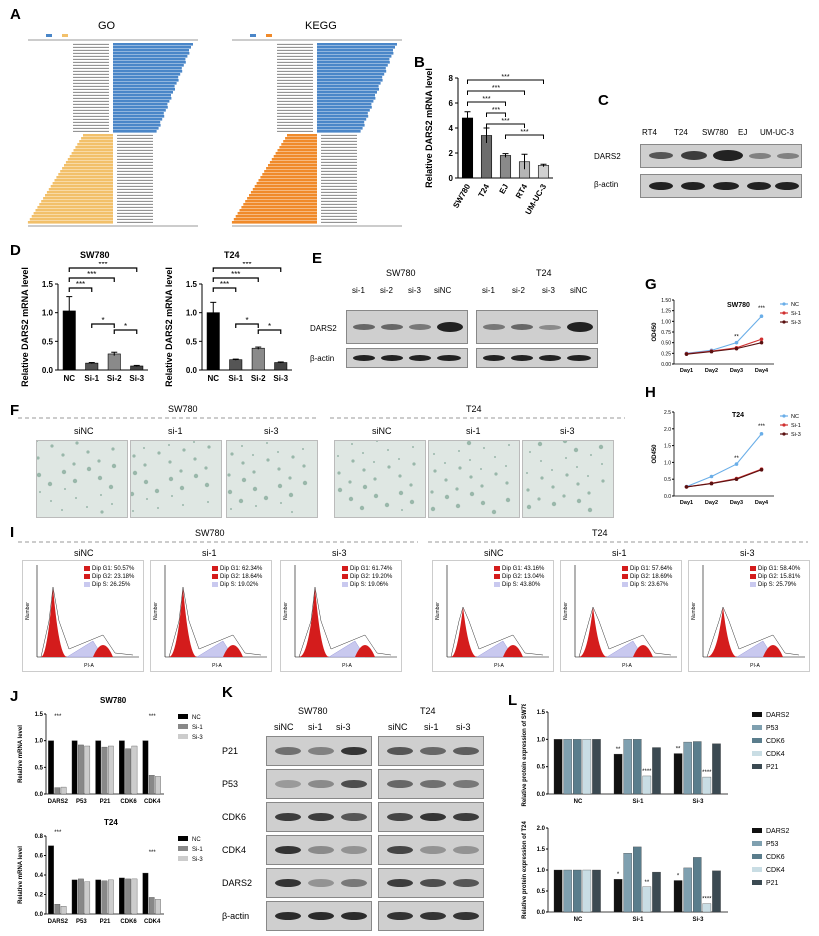  I want to click on legend-label: DARS2, so click(777, 715).